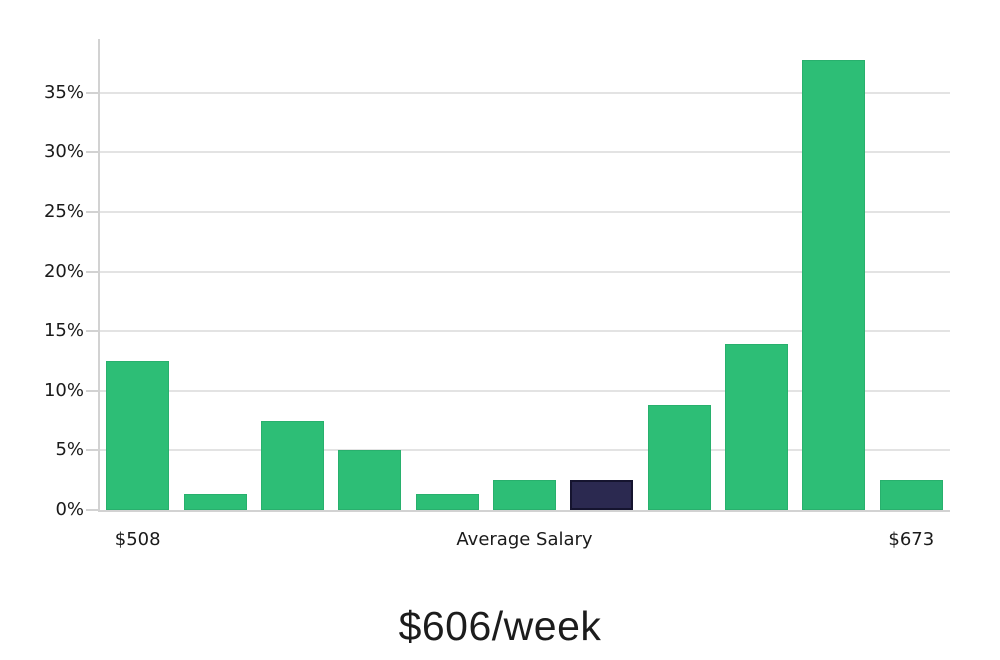 This screenshot has height=660, width=1000. Describe the element at coordinates (137, 539) in the screenshot. I see `x-tick-label: $508` at that location.